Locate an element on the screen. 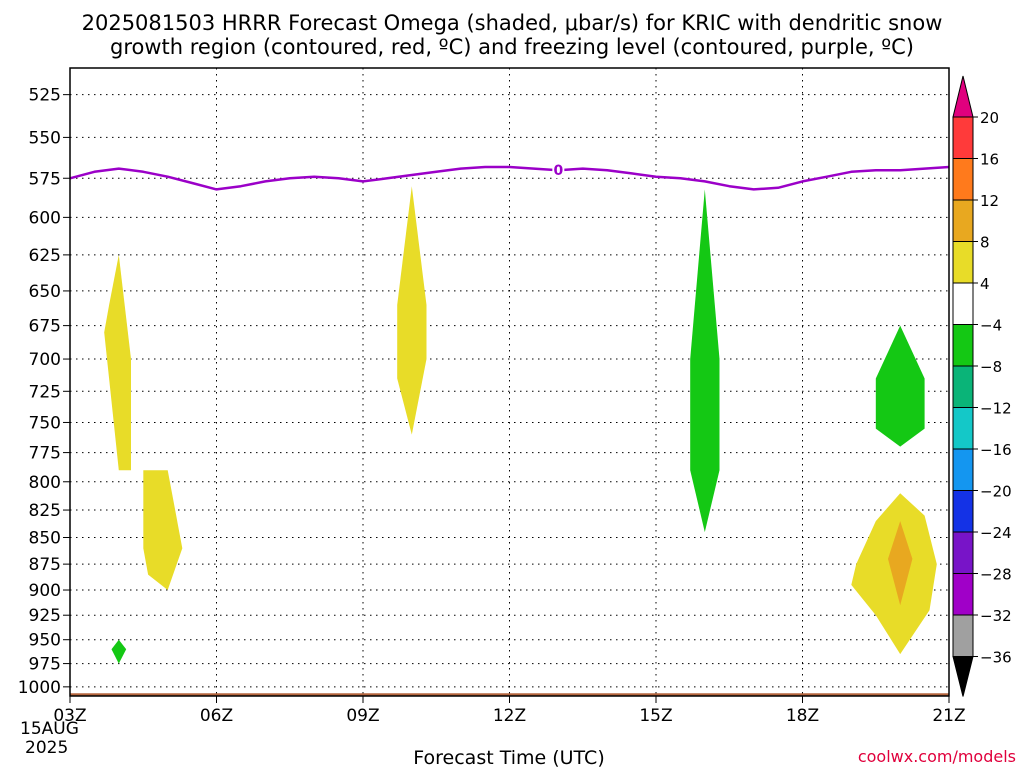 This screenshot has height=768, width=1024. x-tick-label: 06Z is located at coordinates (216, 716).